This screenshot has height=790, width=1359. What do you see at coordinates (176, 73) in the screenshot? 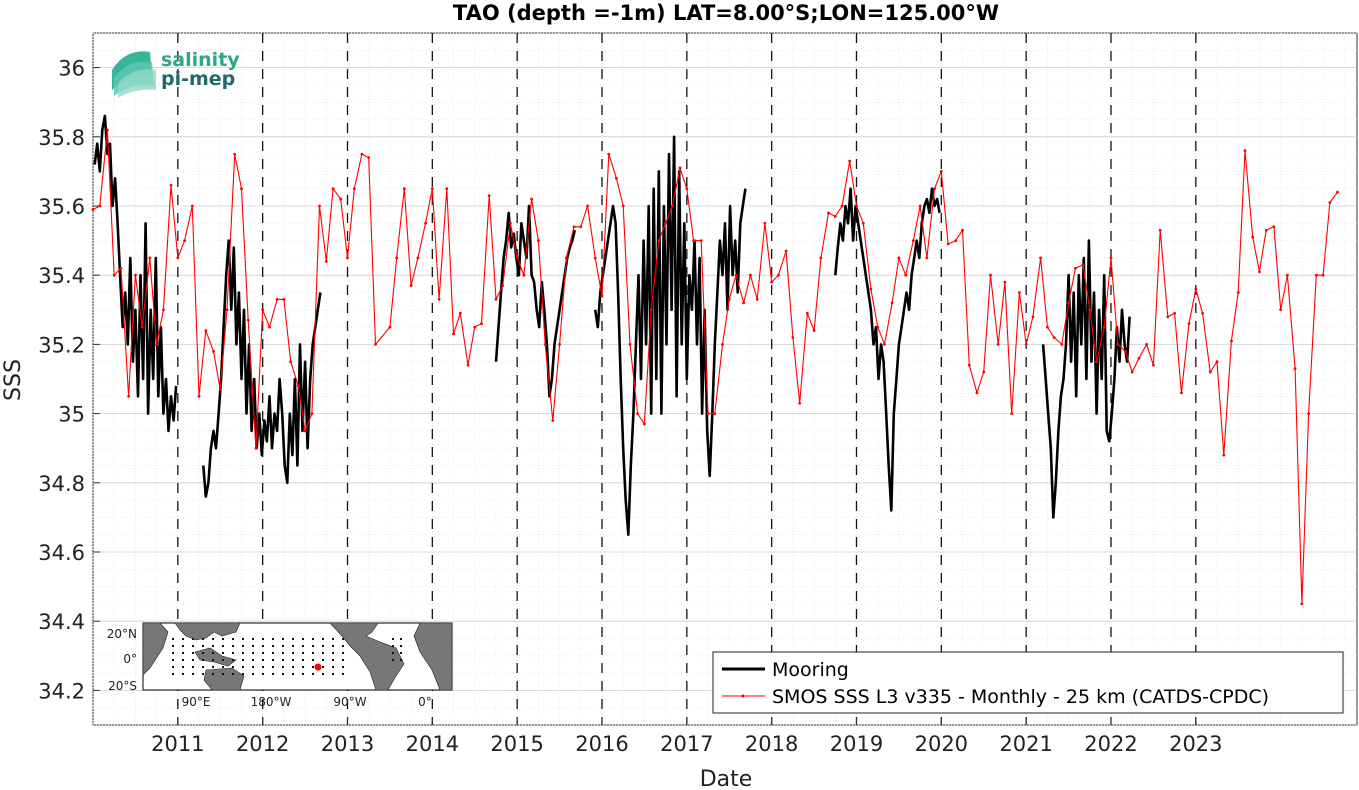
I see `salinity-pi-mep-logo: salinity pi-mep` at bounding box center [176, 73].